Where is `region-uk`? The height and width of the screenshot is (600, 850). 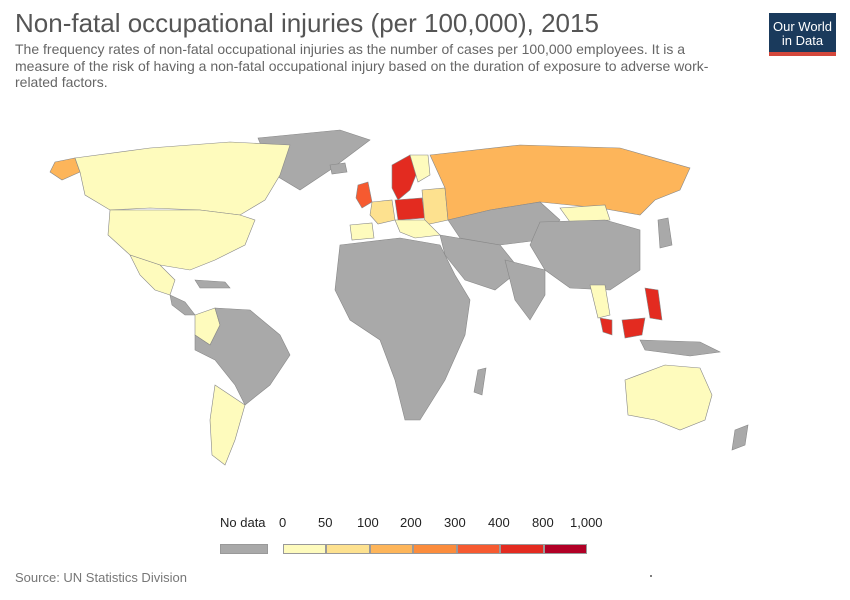
region-uk is located at coordinates (364, 195).